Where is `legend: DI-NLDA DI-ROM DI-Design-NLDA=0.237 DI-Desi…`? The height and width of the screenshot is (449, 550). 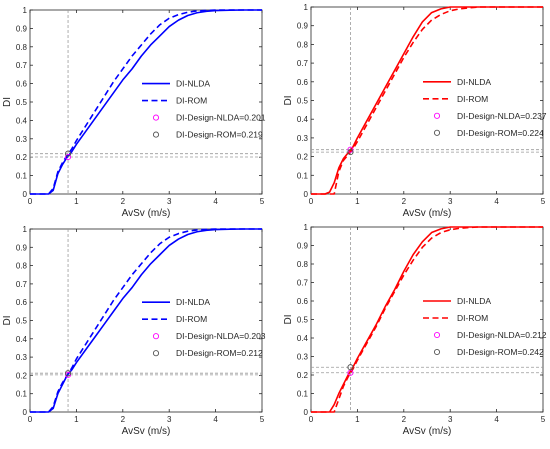
legend: DI-NLDA DI-ROM DI-Design-NLDA=0.237 DI-Desi… is located at coordinates (485, 107).